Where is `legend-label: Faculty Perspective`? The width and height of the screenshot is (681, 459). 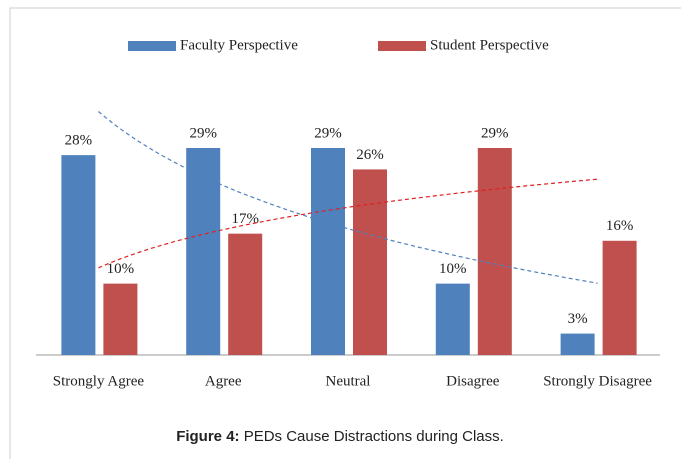
legend-label: Faculty Perspective is located at coordinates (239, 45).